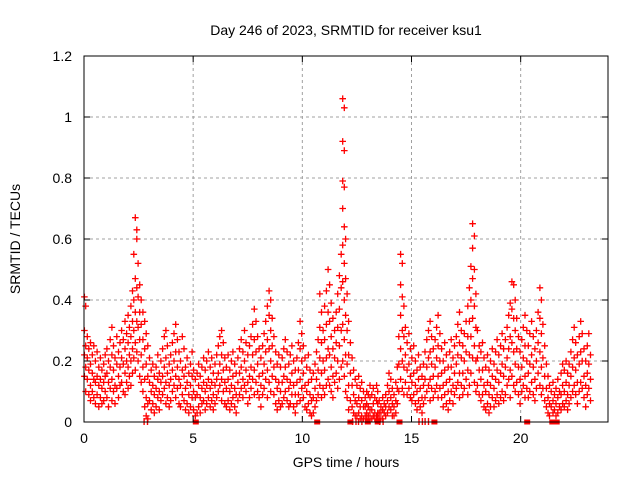 This screenshot has width=640, height=480. Describe the element at coordinates (193, 438) in the screenshot. I see `x-tick-label: 5` at that location.